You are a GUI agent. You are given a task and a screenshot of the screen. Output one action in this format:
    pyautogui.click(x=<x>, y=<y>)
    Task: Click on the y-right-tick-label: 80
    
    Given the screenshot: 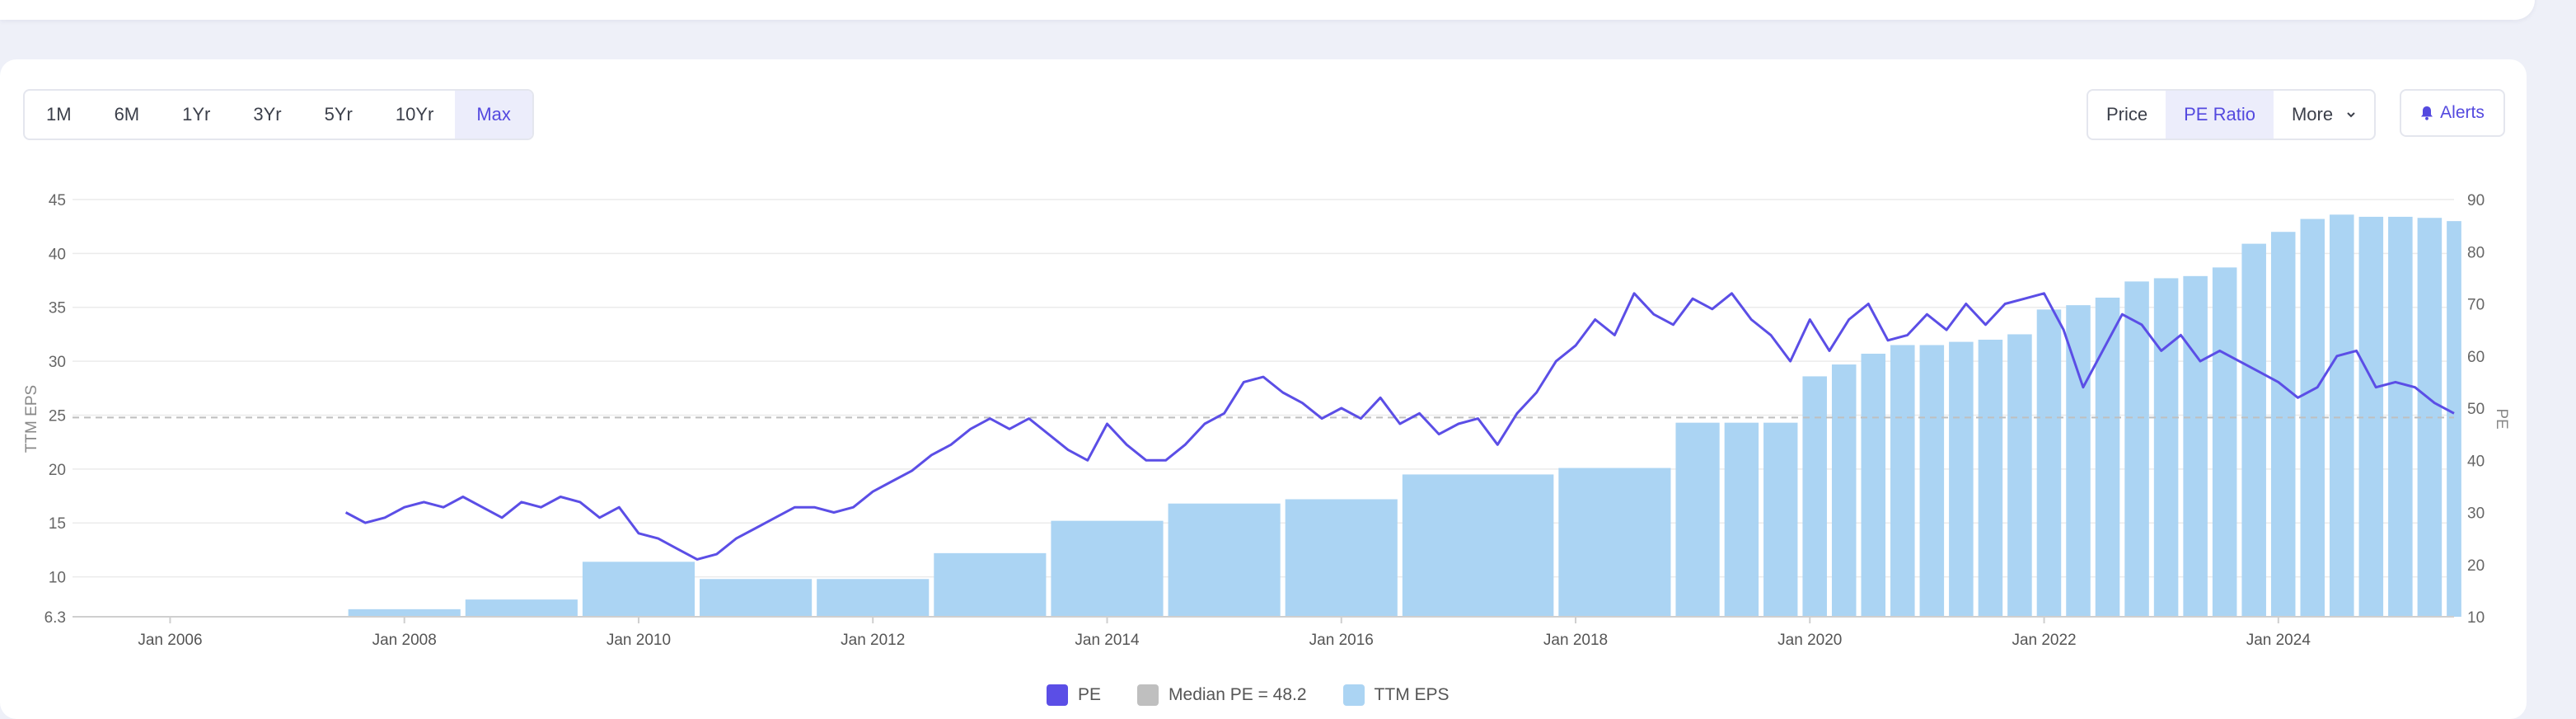 What is the action you would take?
    pyautogui.click(x=2476, y=252)
    